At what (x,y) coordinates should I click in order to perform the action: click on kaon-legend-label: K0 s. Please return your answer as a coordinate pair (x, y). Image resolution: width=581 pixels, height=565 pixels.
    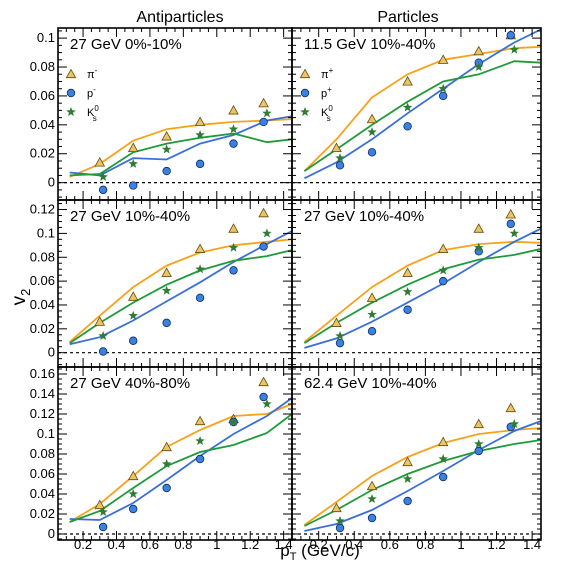
    Looking at the image, I should click on (327, 113).